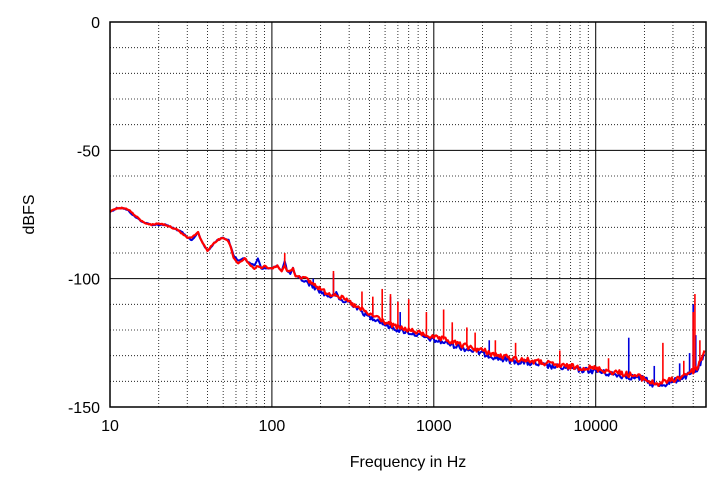 The height and width of the screenshot is (492, 722). I want to click on x-tick-label: 100, so click(272, 426).